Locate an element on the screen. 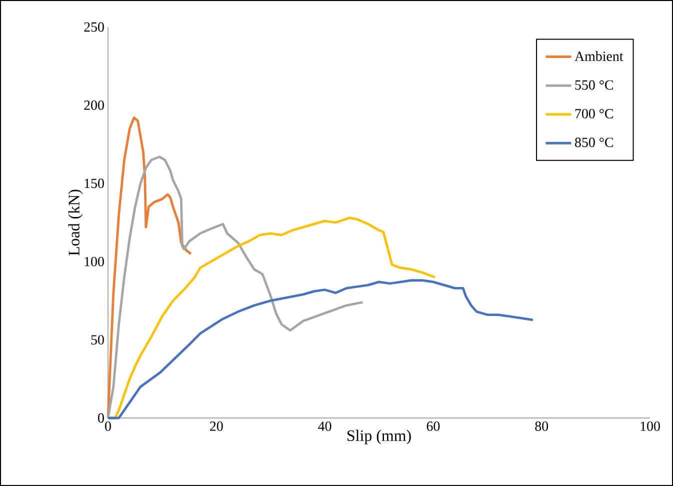 This screenshot has height=486, width=673. legend-label: 850 °C is located at coordinates (594, 143).